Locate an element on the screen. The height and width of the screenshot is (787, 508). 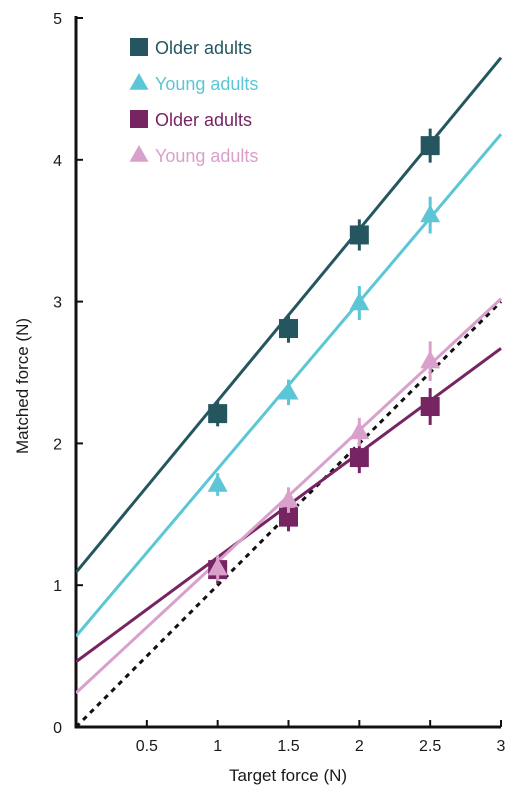
y-tick-label: 3 is located at coordinates (57, 303).